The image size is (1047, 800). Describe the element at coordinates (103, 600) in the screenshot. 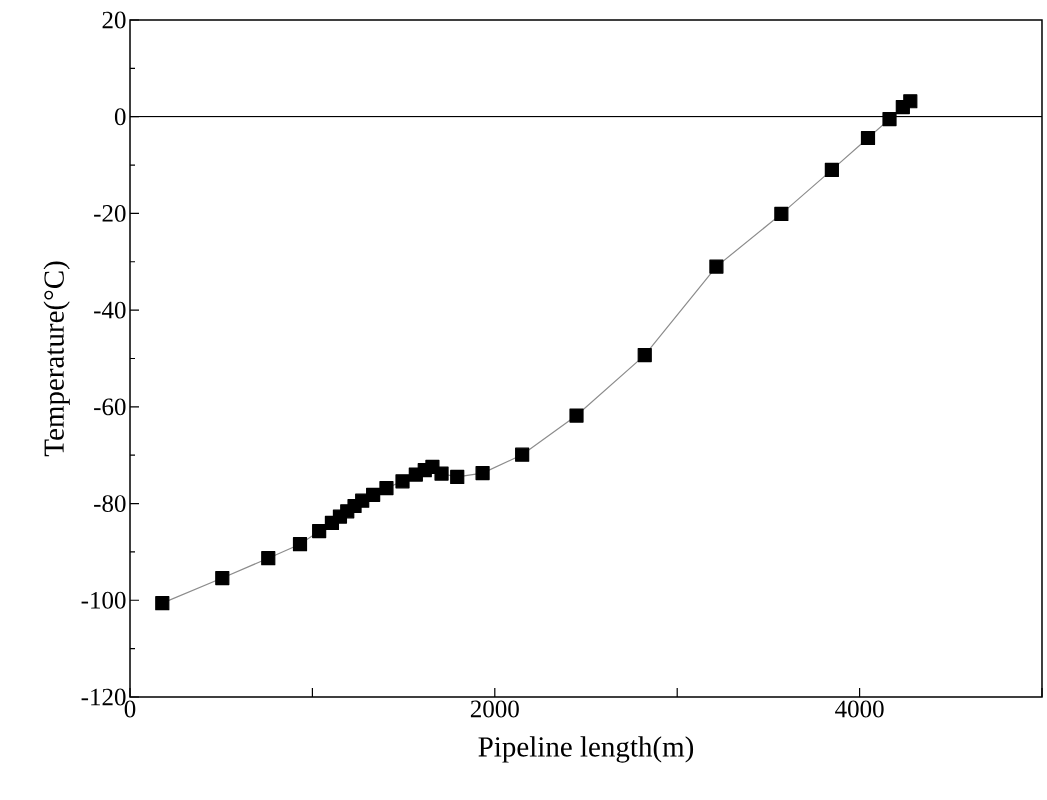

I see `y-tick-label: -100` at that location.